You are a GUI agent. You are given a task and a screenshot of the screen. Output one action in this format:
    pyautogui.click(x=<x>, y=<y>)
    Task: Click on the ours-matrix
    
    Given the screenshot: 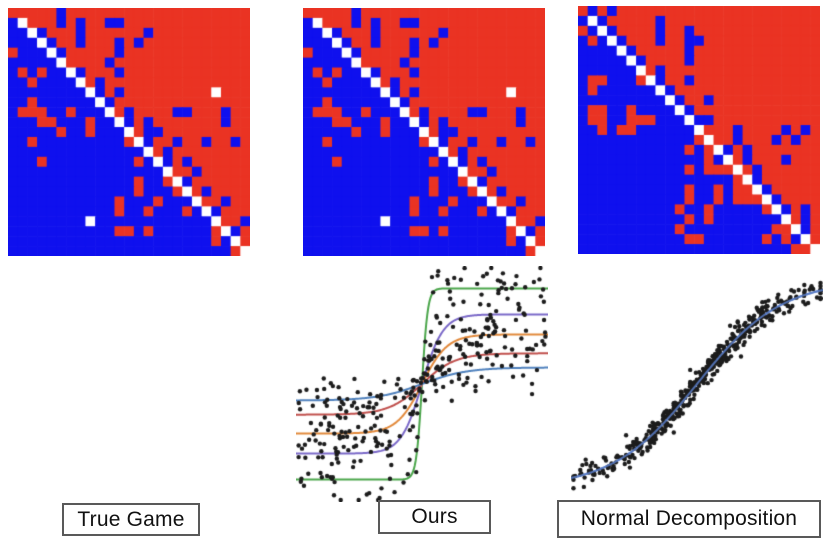 What is the action you would take?
    pyautogui.click(x=424, y=132)
    